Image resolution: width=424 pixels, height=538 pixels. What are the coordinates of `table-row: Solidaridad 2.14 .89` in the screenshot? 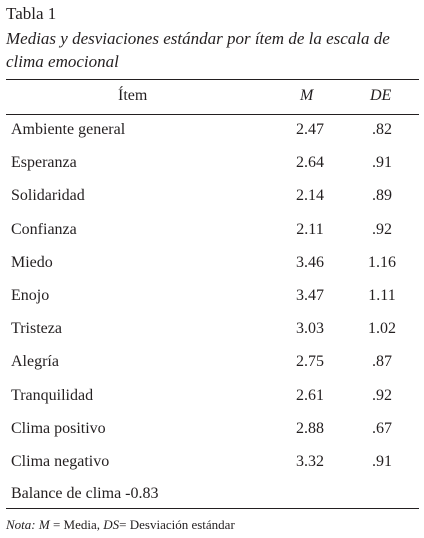 It's located at (212, 196).